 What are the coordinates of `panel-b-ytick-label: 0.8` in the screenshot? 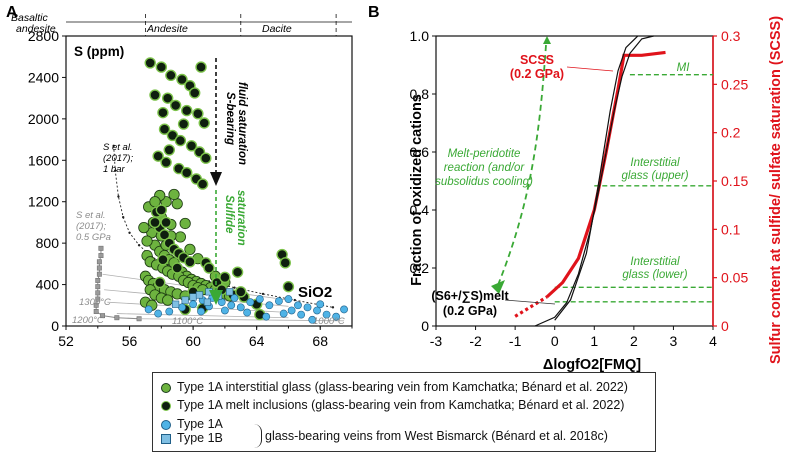 It's located at (420, 94).